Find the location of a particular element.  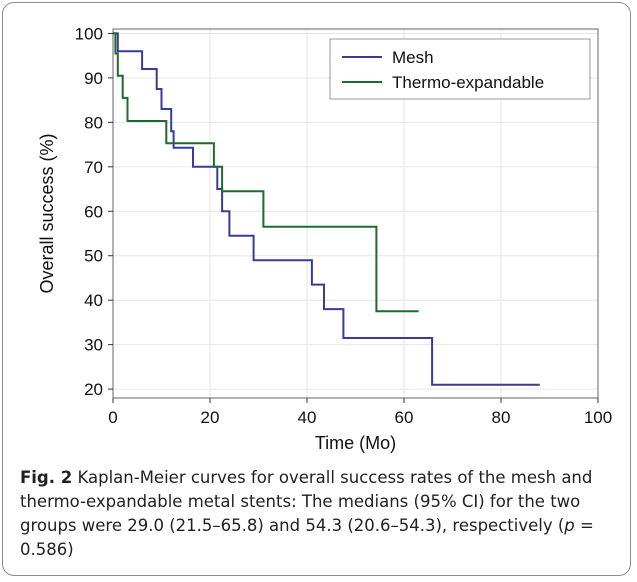

y-tick-label: 70 is located at coordinates (93, 167).